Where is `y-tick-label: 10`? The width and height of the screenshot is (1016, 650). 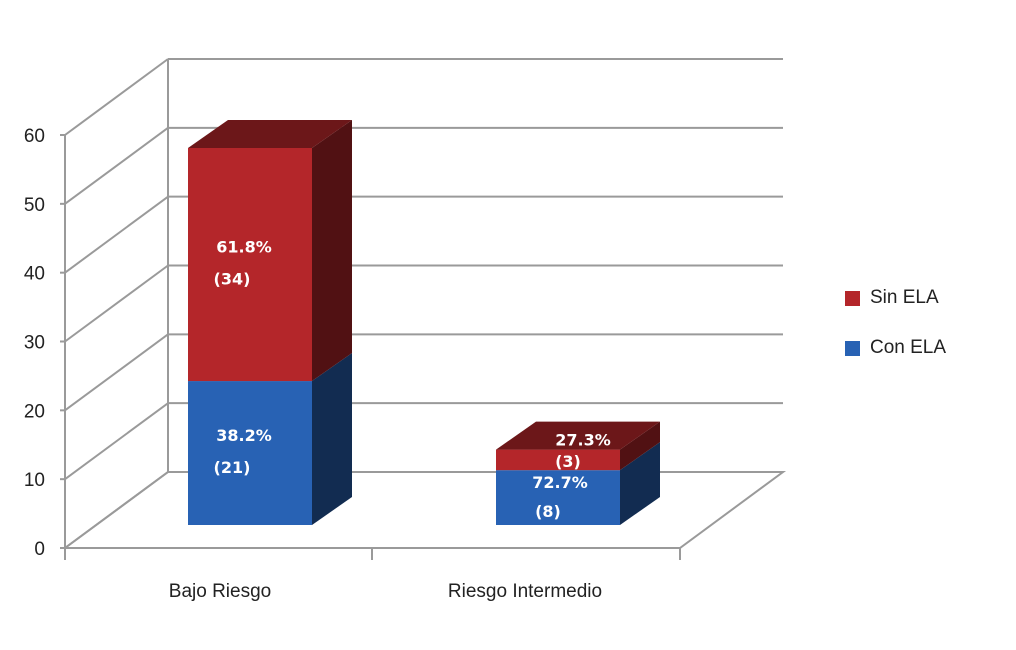 y-tick-label: 10 is located at coordinates (34, 480).